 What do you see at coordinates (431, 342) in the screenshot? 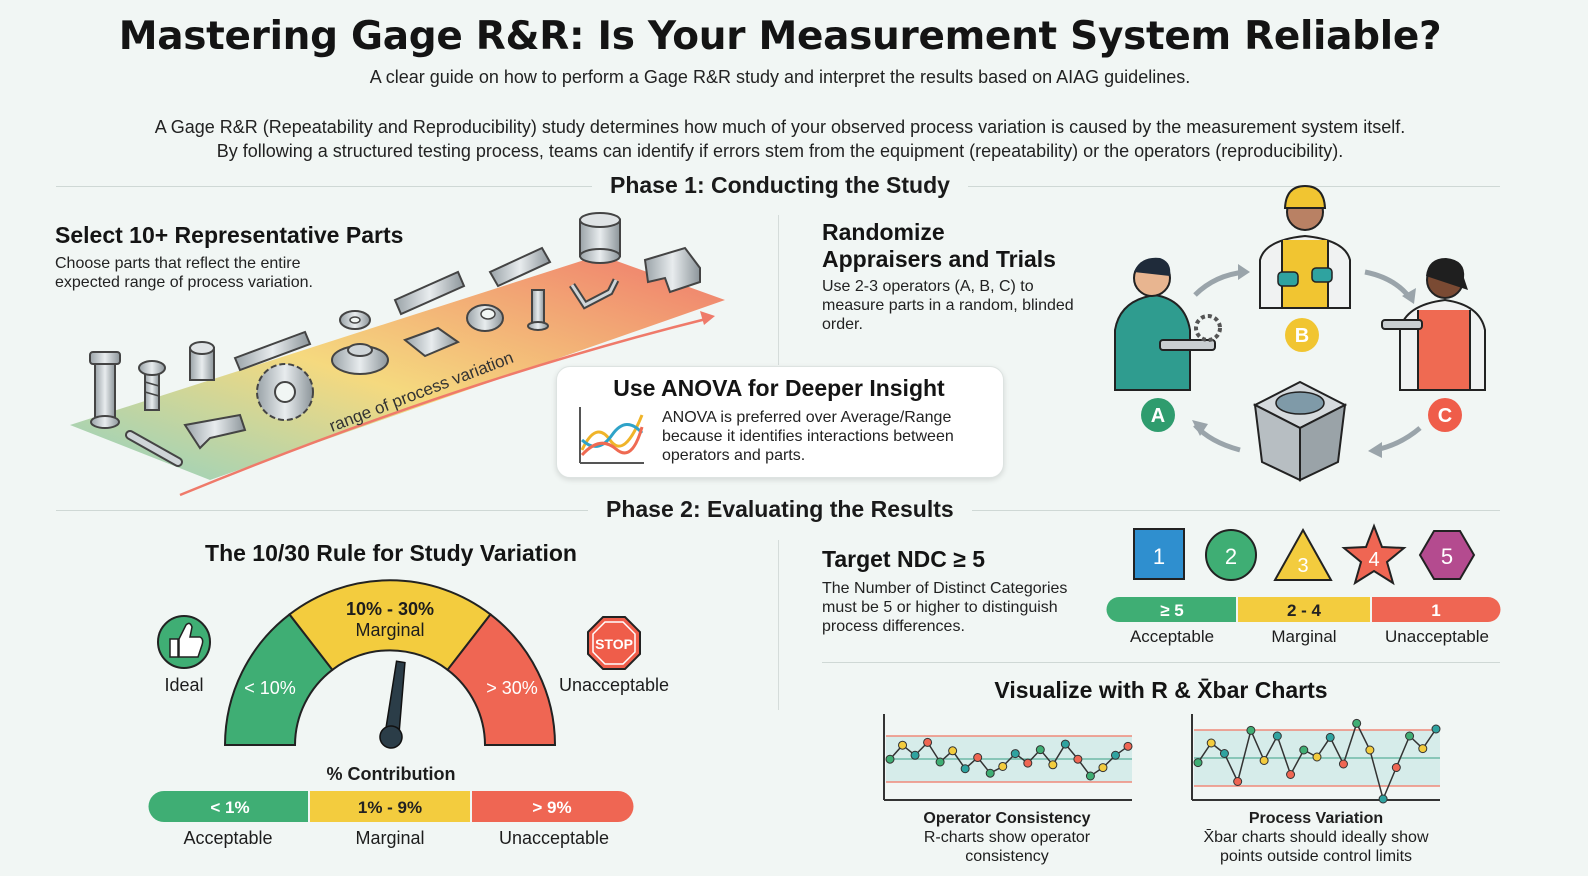
I see `block-part-icon` at bounding box center [431, 342].